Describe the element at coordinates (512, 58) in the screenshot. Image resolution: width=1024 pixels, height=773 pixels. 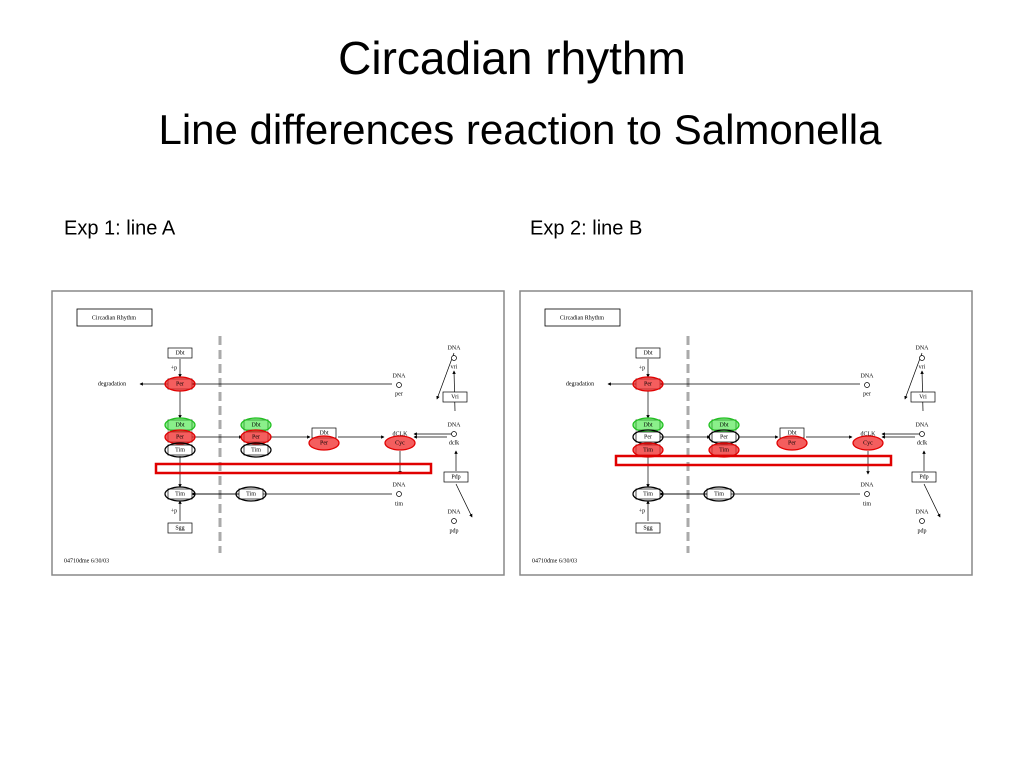
I see `slide-title: Circadian rhythm` at that location.